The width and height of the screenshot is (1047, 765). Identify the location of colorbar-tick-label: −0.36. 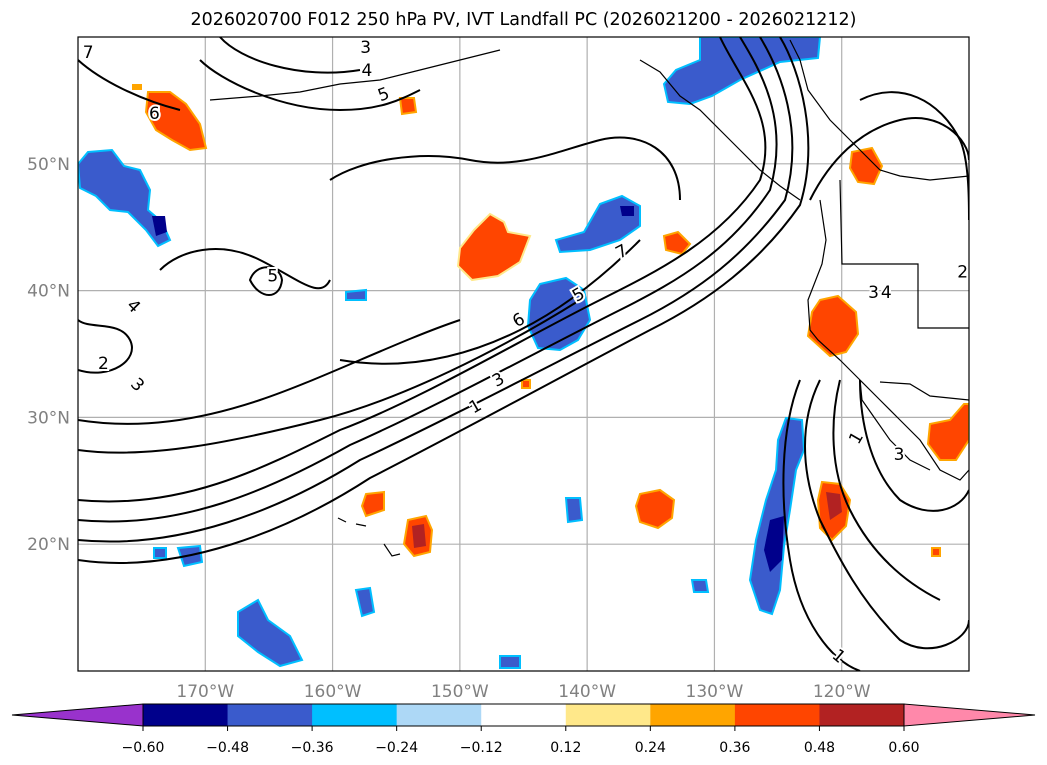
(312, 748).